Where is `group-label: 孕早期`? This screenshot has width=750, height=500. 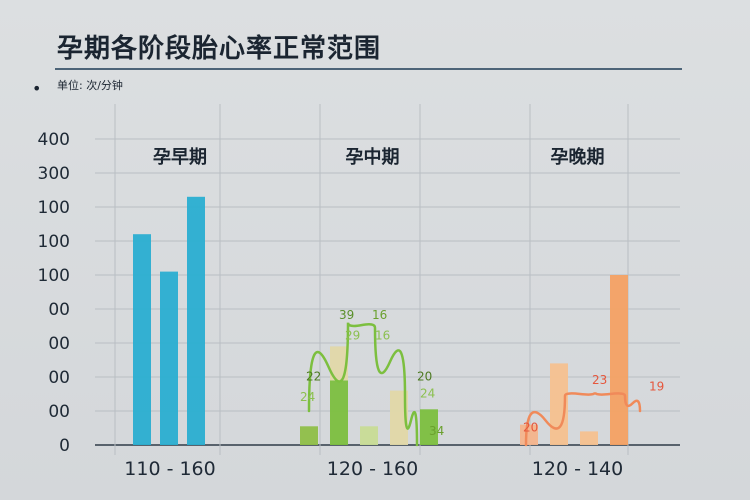 group-label: 孕早期 is located at coordinates (180, 157).